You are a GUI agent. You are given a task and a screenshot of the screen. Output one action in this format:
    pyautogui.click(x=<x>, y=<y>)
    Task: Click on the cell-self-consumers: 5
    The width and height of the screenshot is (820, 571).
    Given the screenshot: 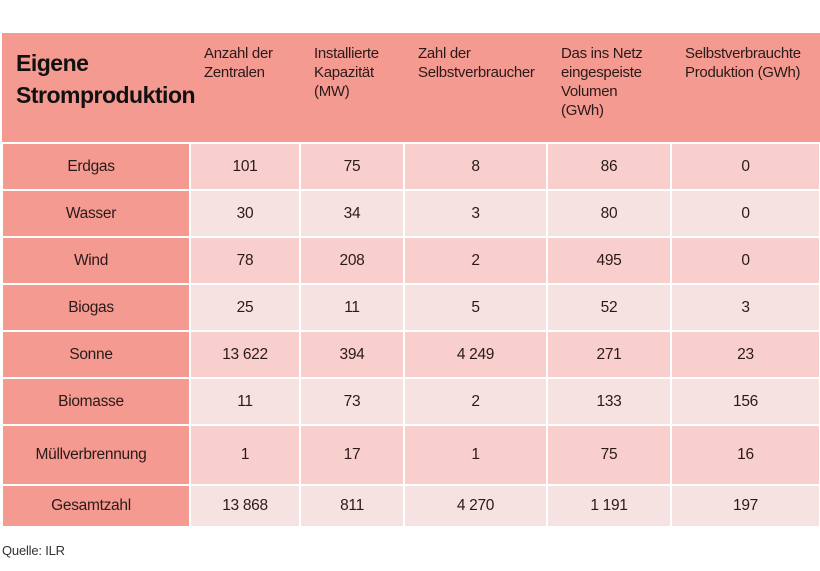 What is the action you would take?
    pyautogui.click(x=475, y=307)
    